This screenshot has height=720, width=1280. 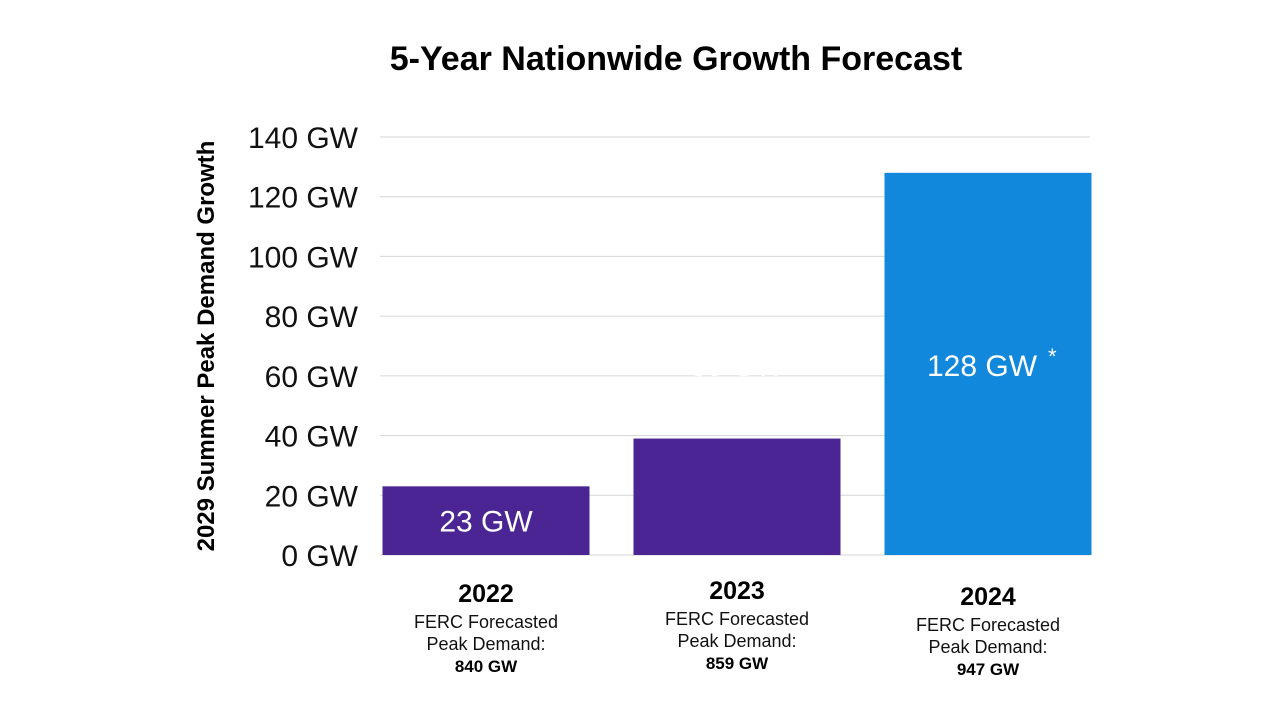 What do you see at coordinates (312, 377) in the screenshot?
I see `y-tick-label: 60 GW` at bounding box center [312, 377].